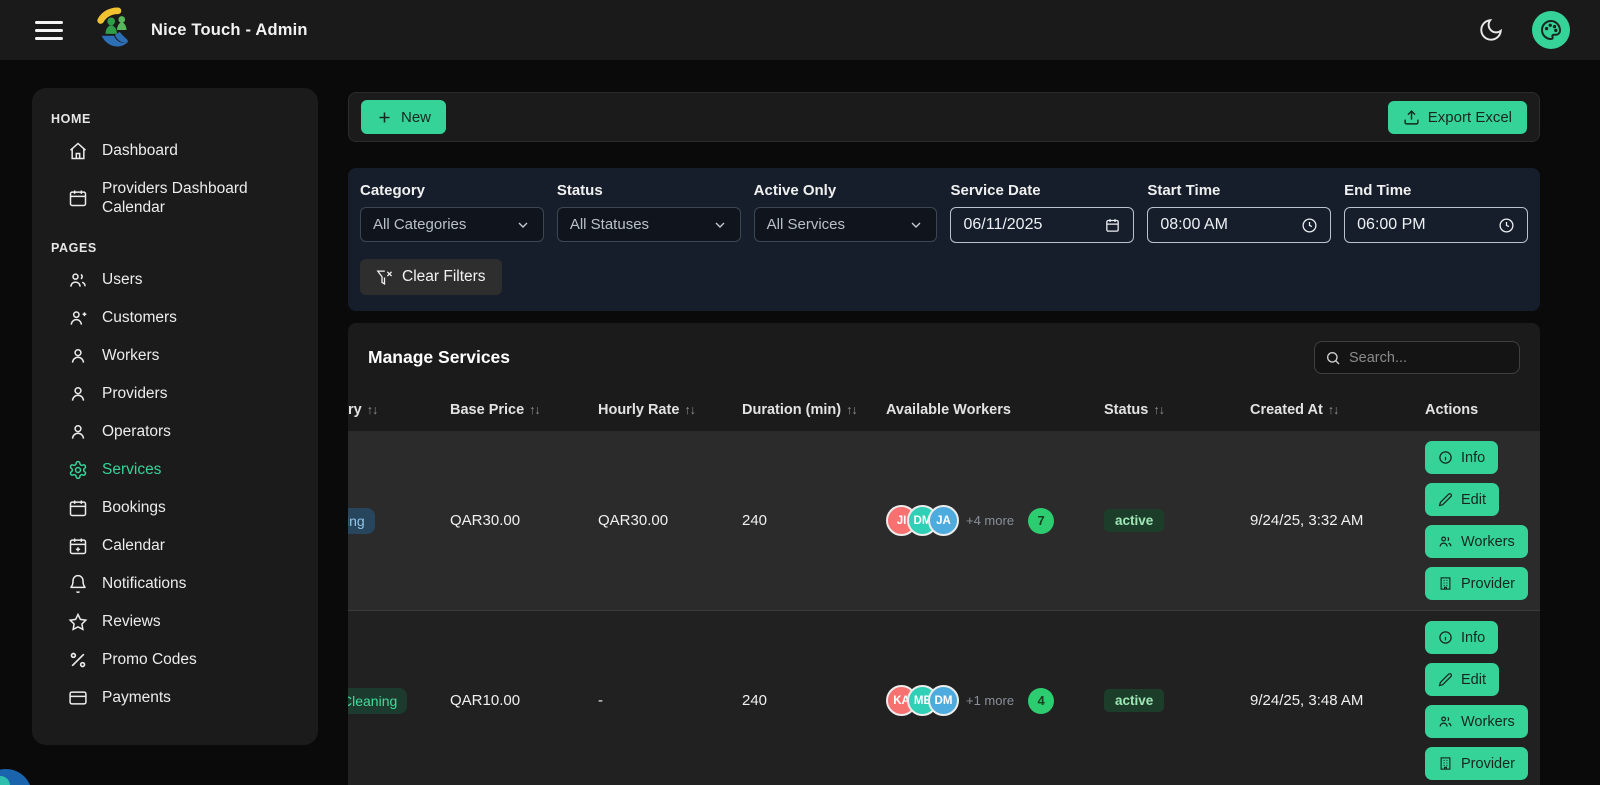  Describe the element at coordinates (1134, 700) in the screenshot. I see `status-badge: active` at that location.